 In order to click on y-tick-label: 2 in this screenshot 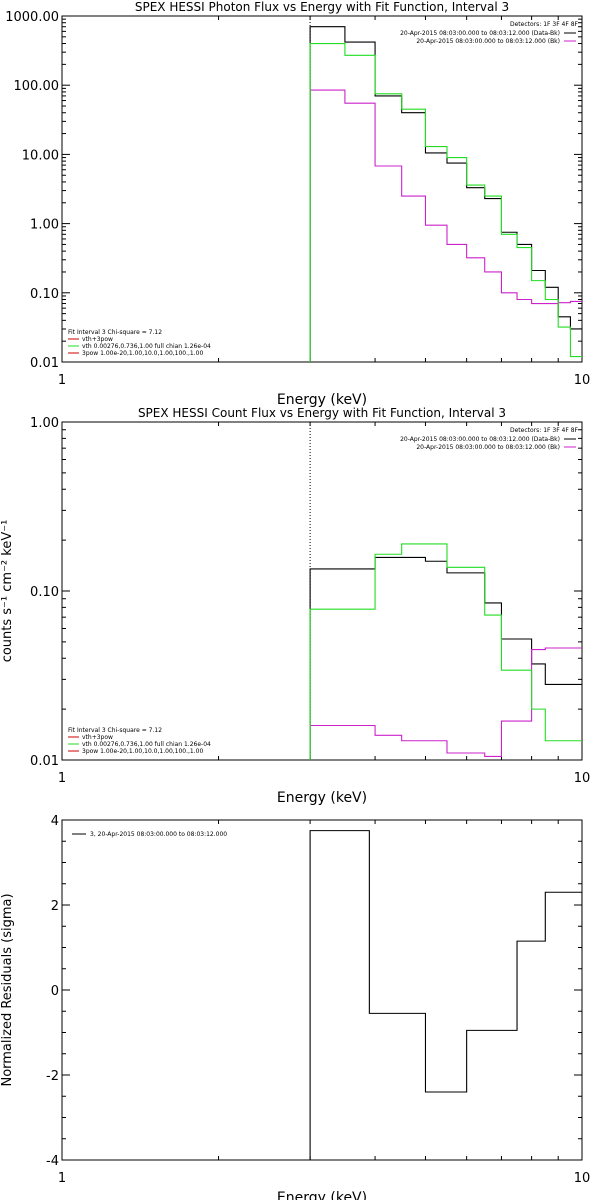, I will do `click(55, 906)`.